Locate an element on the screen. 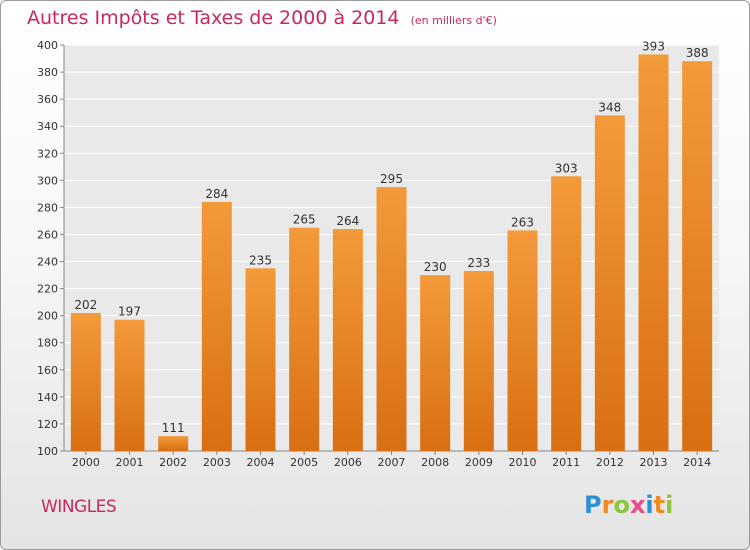  y-tick-label: 380 is located at coordinates (47, 72).